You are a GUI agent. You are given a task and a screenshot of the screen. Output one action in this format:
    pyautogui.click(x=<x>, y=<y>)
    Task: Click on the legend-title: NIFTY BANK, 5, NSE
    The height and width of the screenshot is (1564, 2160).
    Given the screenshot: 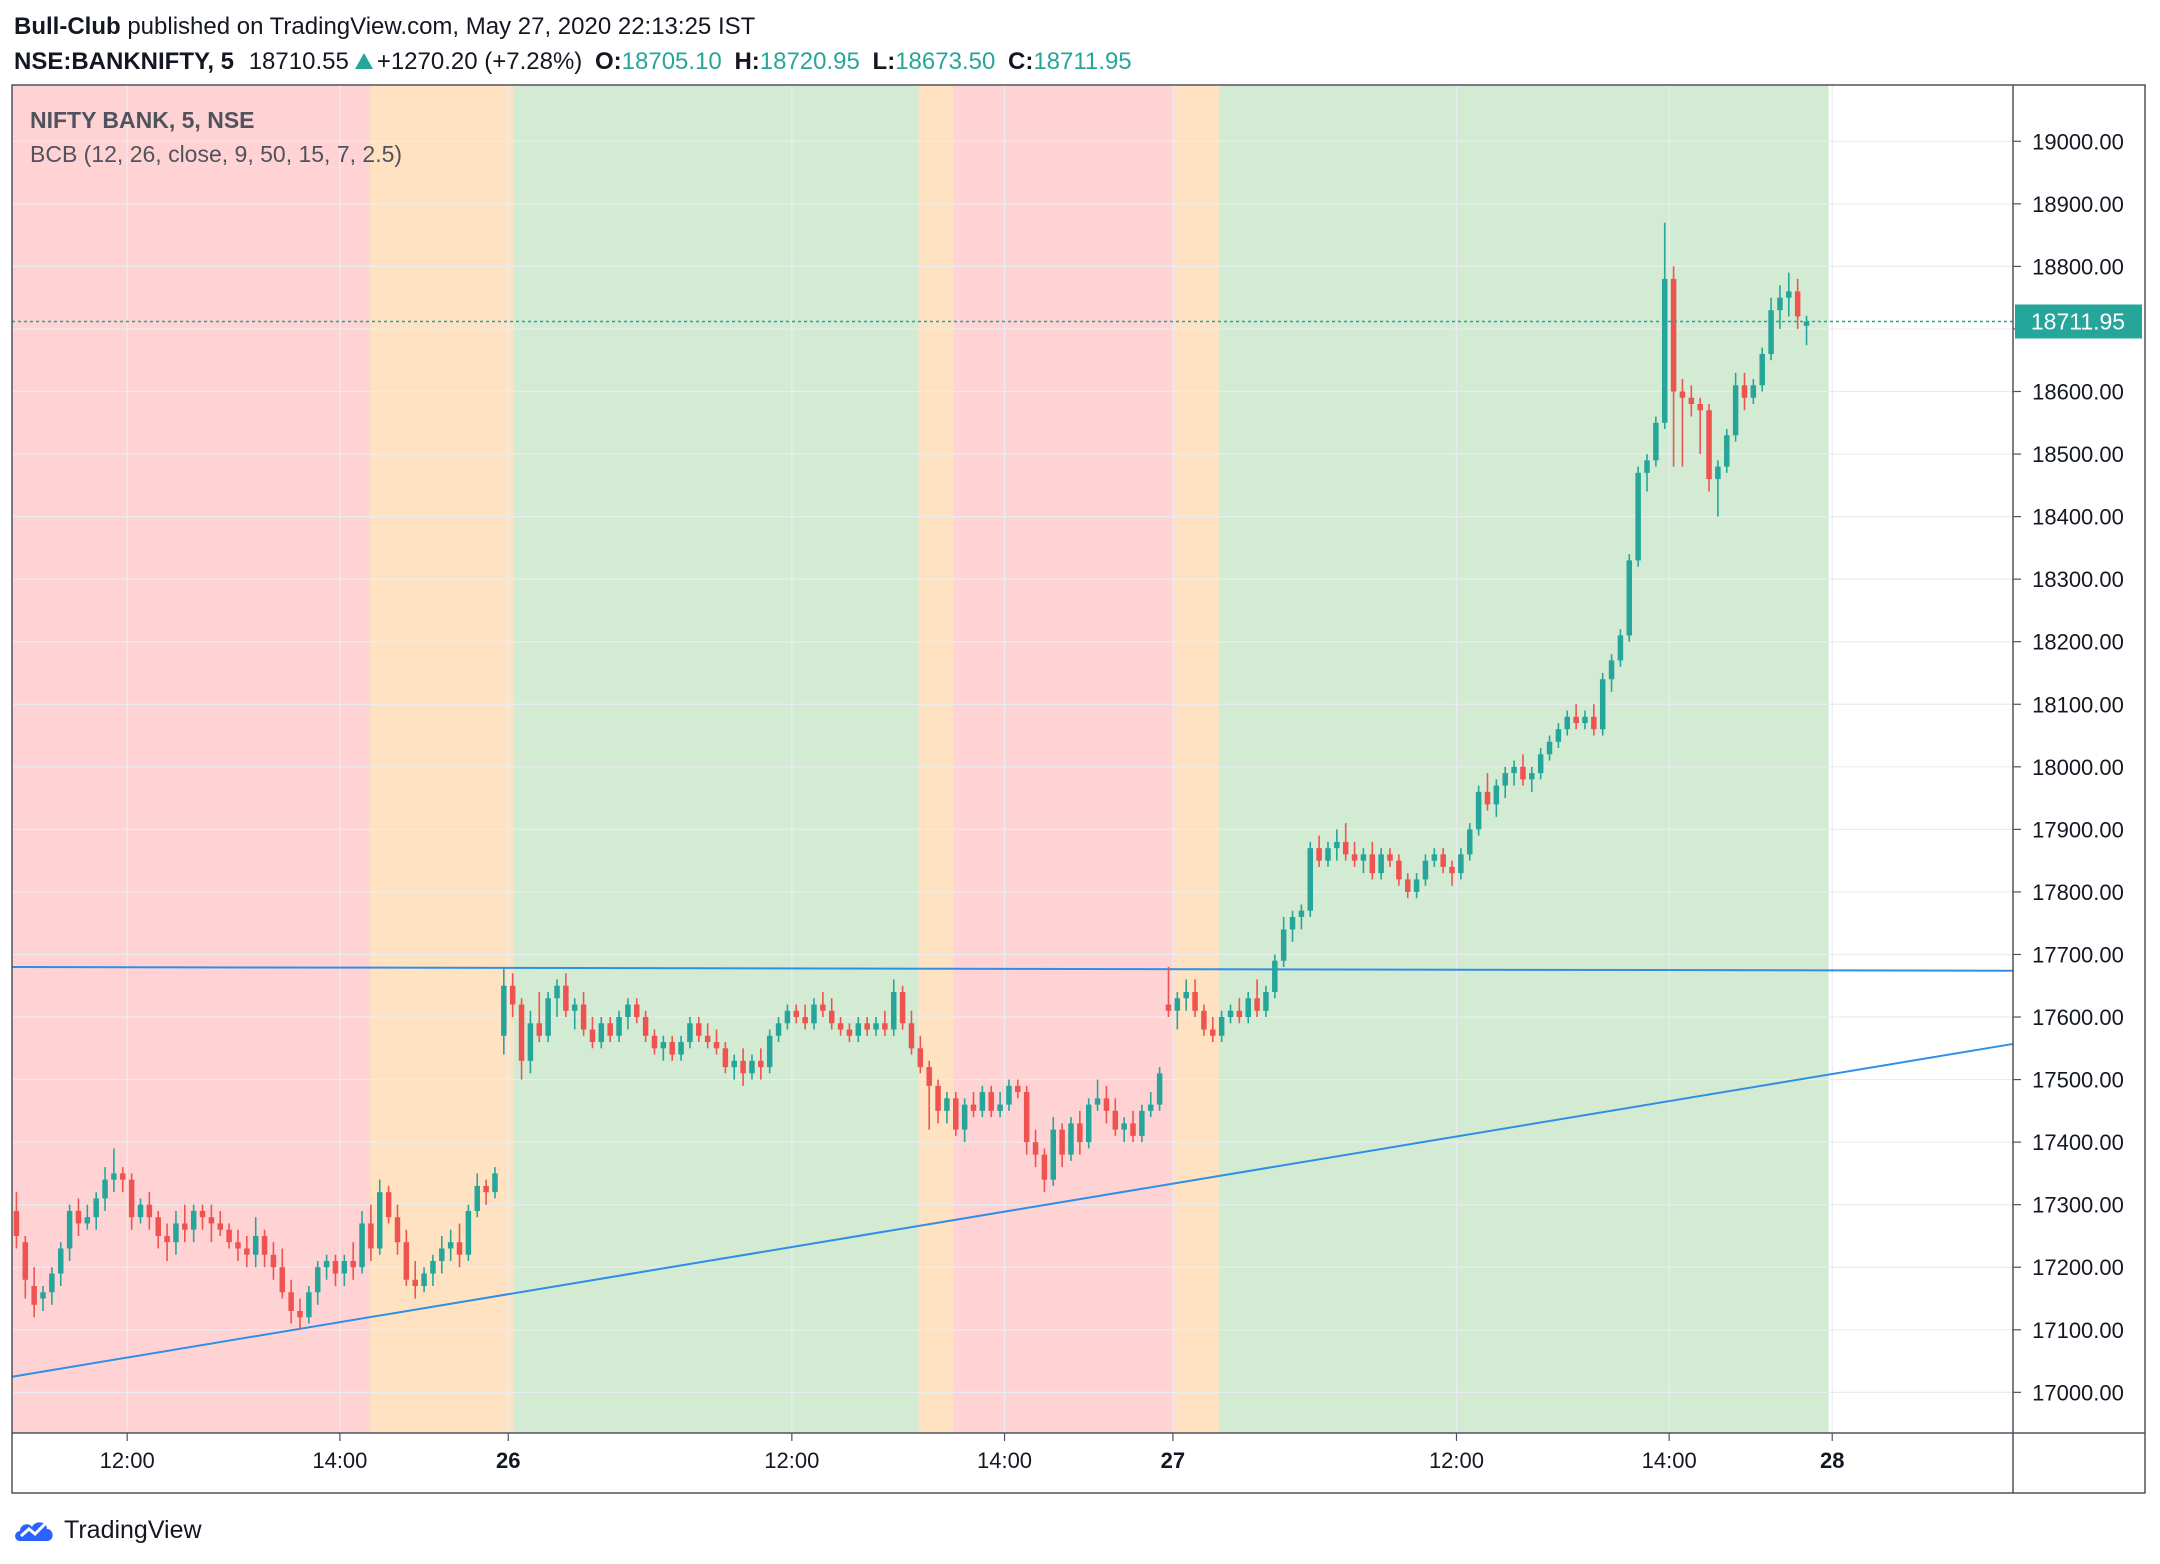 What is the action you would take?
    pyautogui.click(x=142, y=120)
    